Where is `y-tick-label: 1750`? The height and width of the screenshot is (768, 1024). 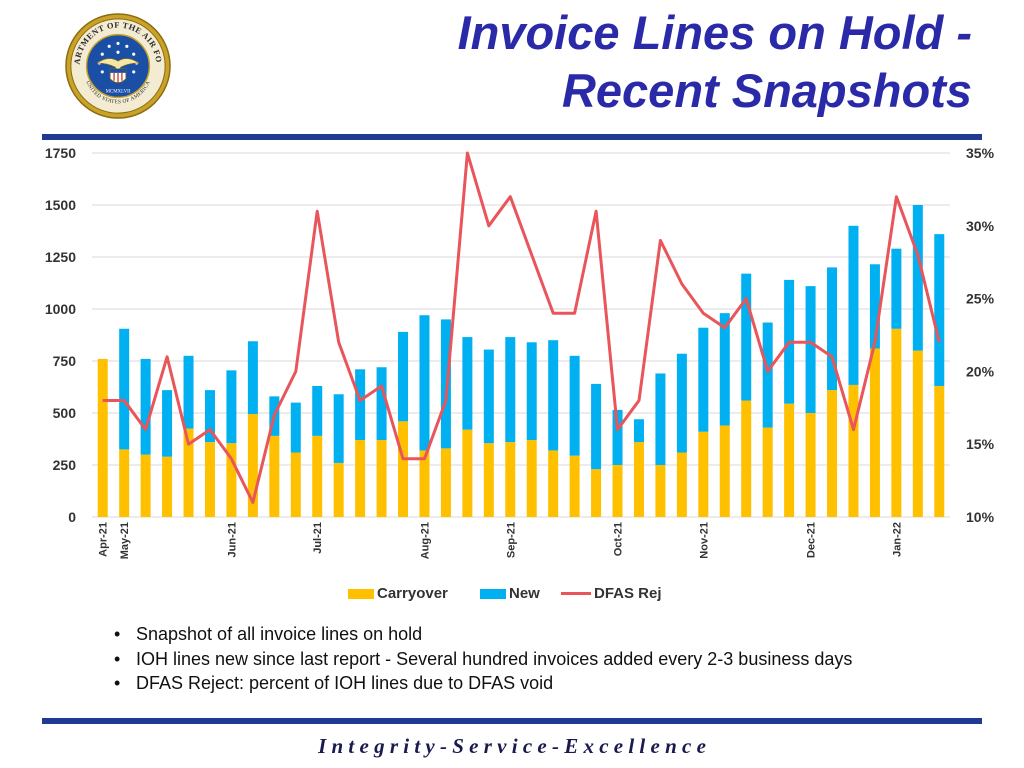
y-tick-label: 1750 is located at coordinates (60, 153).